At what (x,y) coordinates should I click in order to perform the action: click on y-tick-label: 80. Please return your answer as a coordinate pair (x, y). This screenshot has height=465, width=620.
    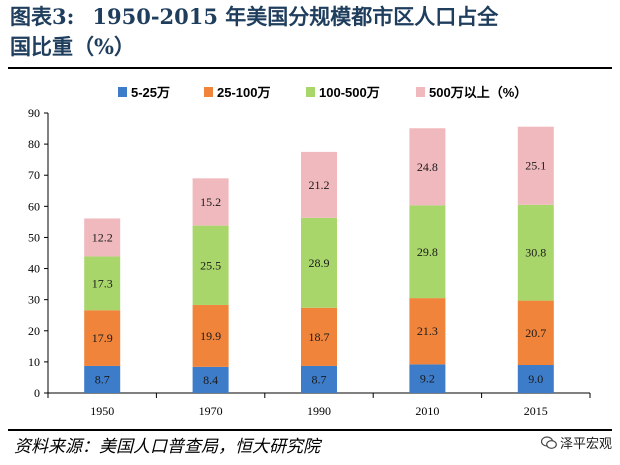
    Looking at the image, I should click on (34, 144).